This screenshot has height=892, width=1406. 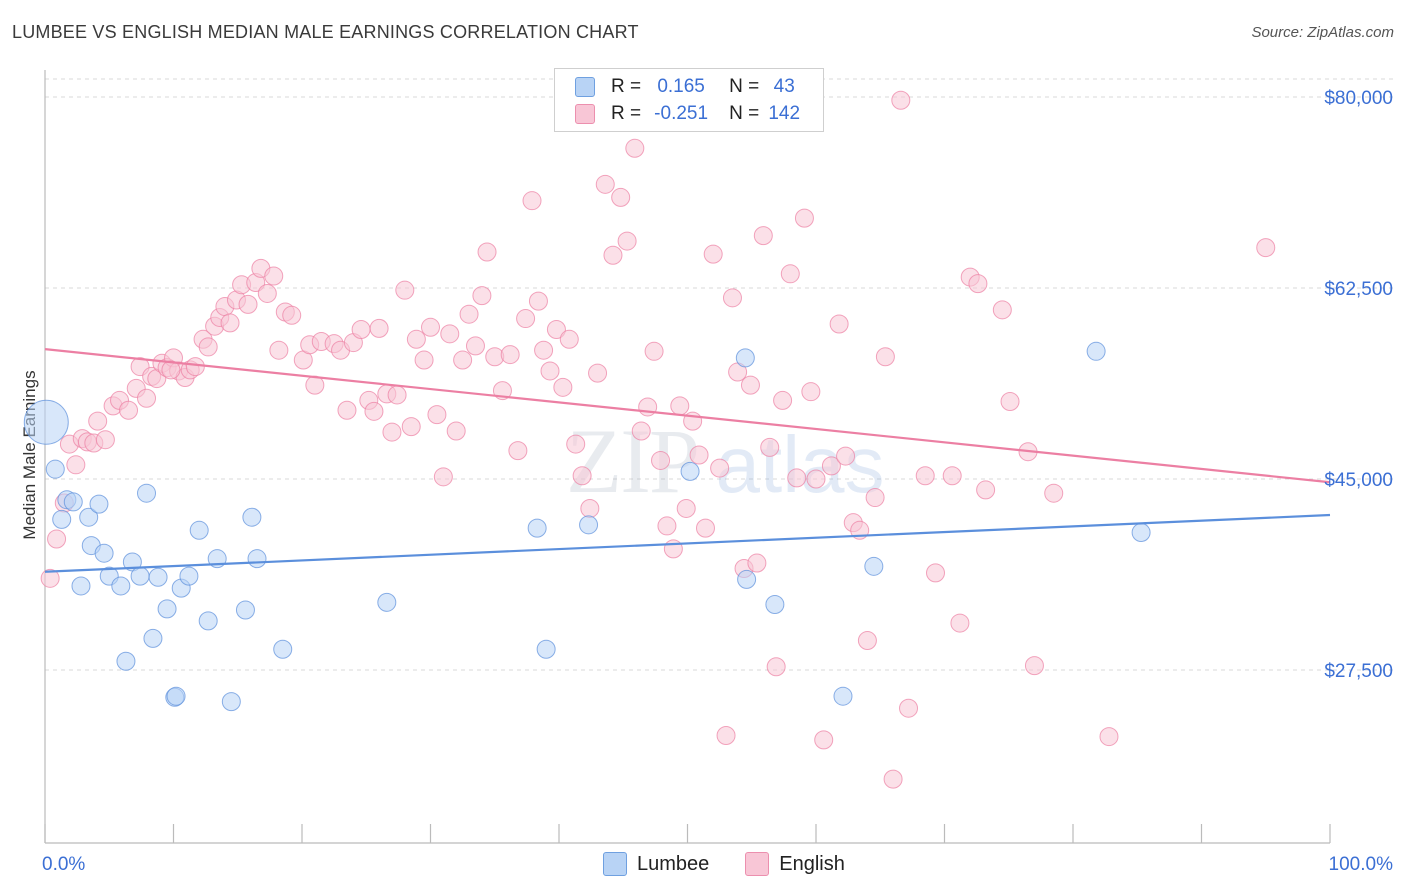 What do you see at coordinates (1358, 480) in the screenshot?
I see `y-tick-label-1: $45,000` at bounding box center [1358, 480].